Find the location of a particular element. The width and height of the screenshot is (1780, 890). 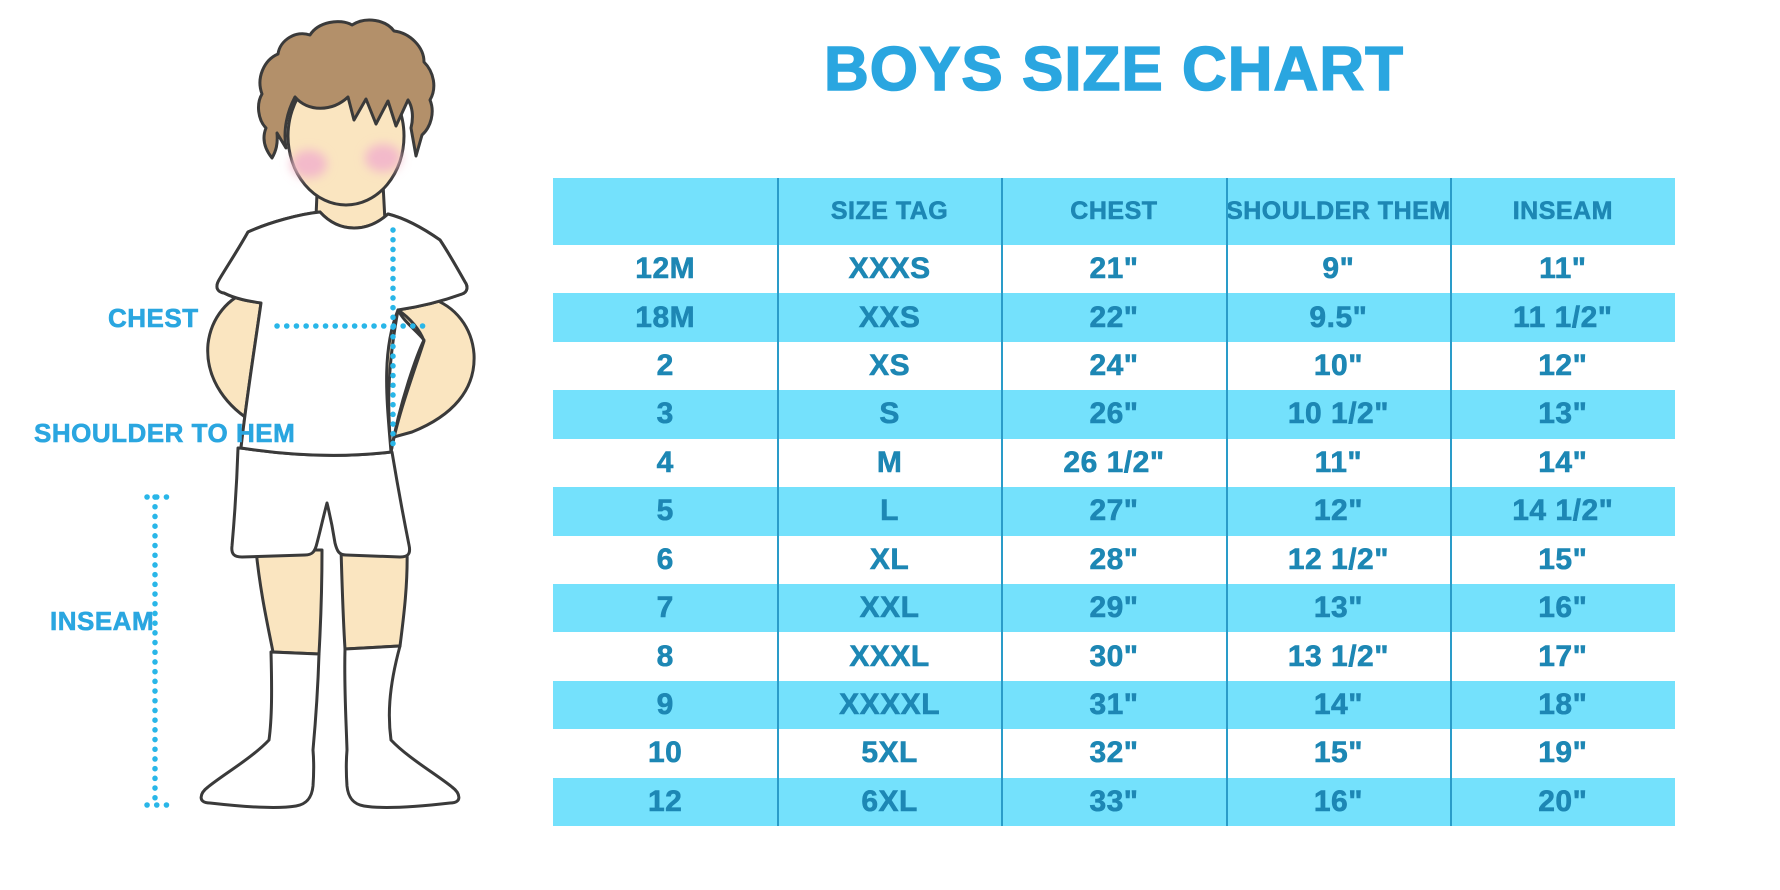

table-cell: XS is located at coordinates (890, 366).